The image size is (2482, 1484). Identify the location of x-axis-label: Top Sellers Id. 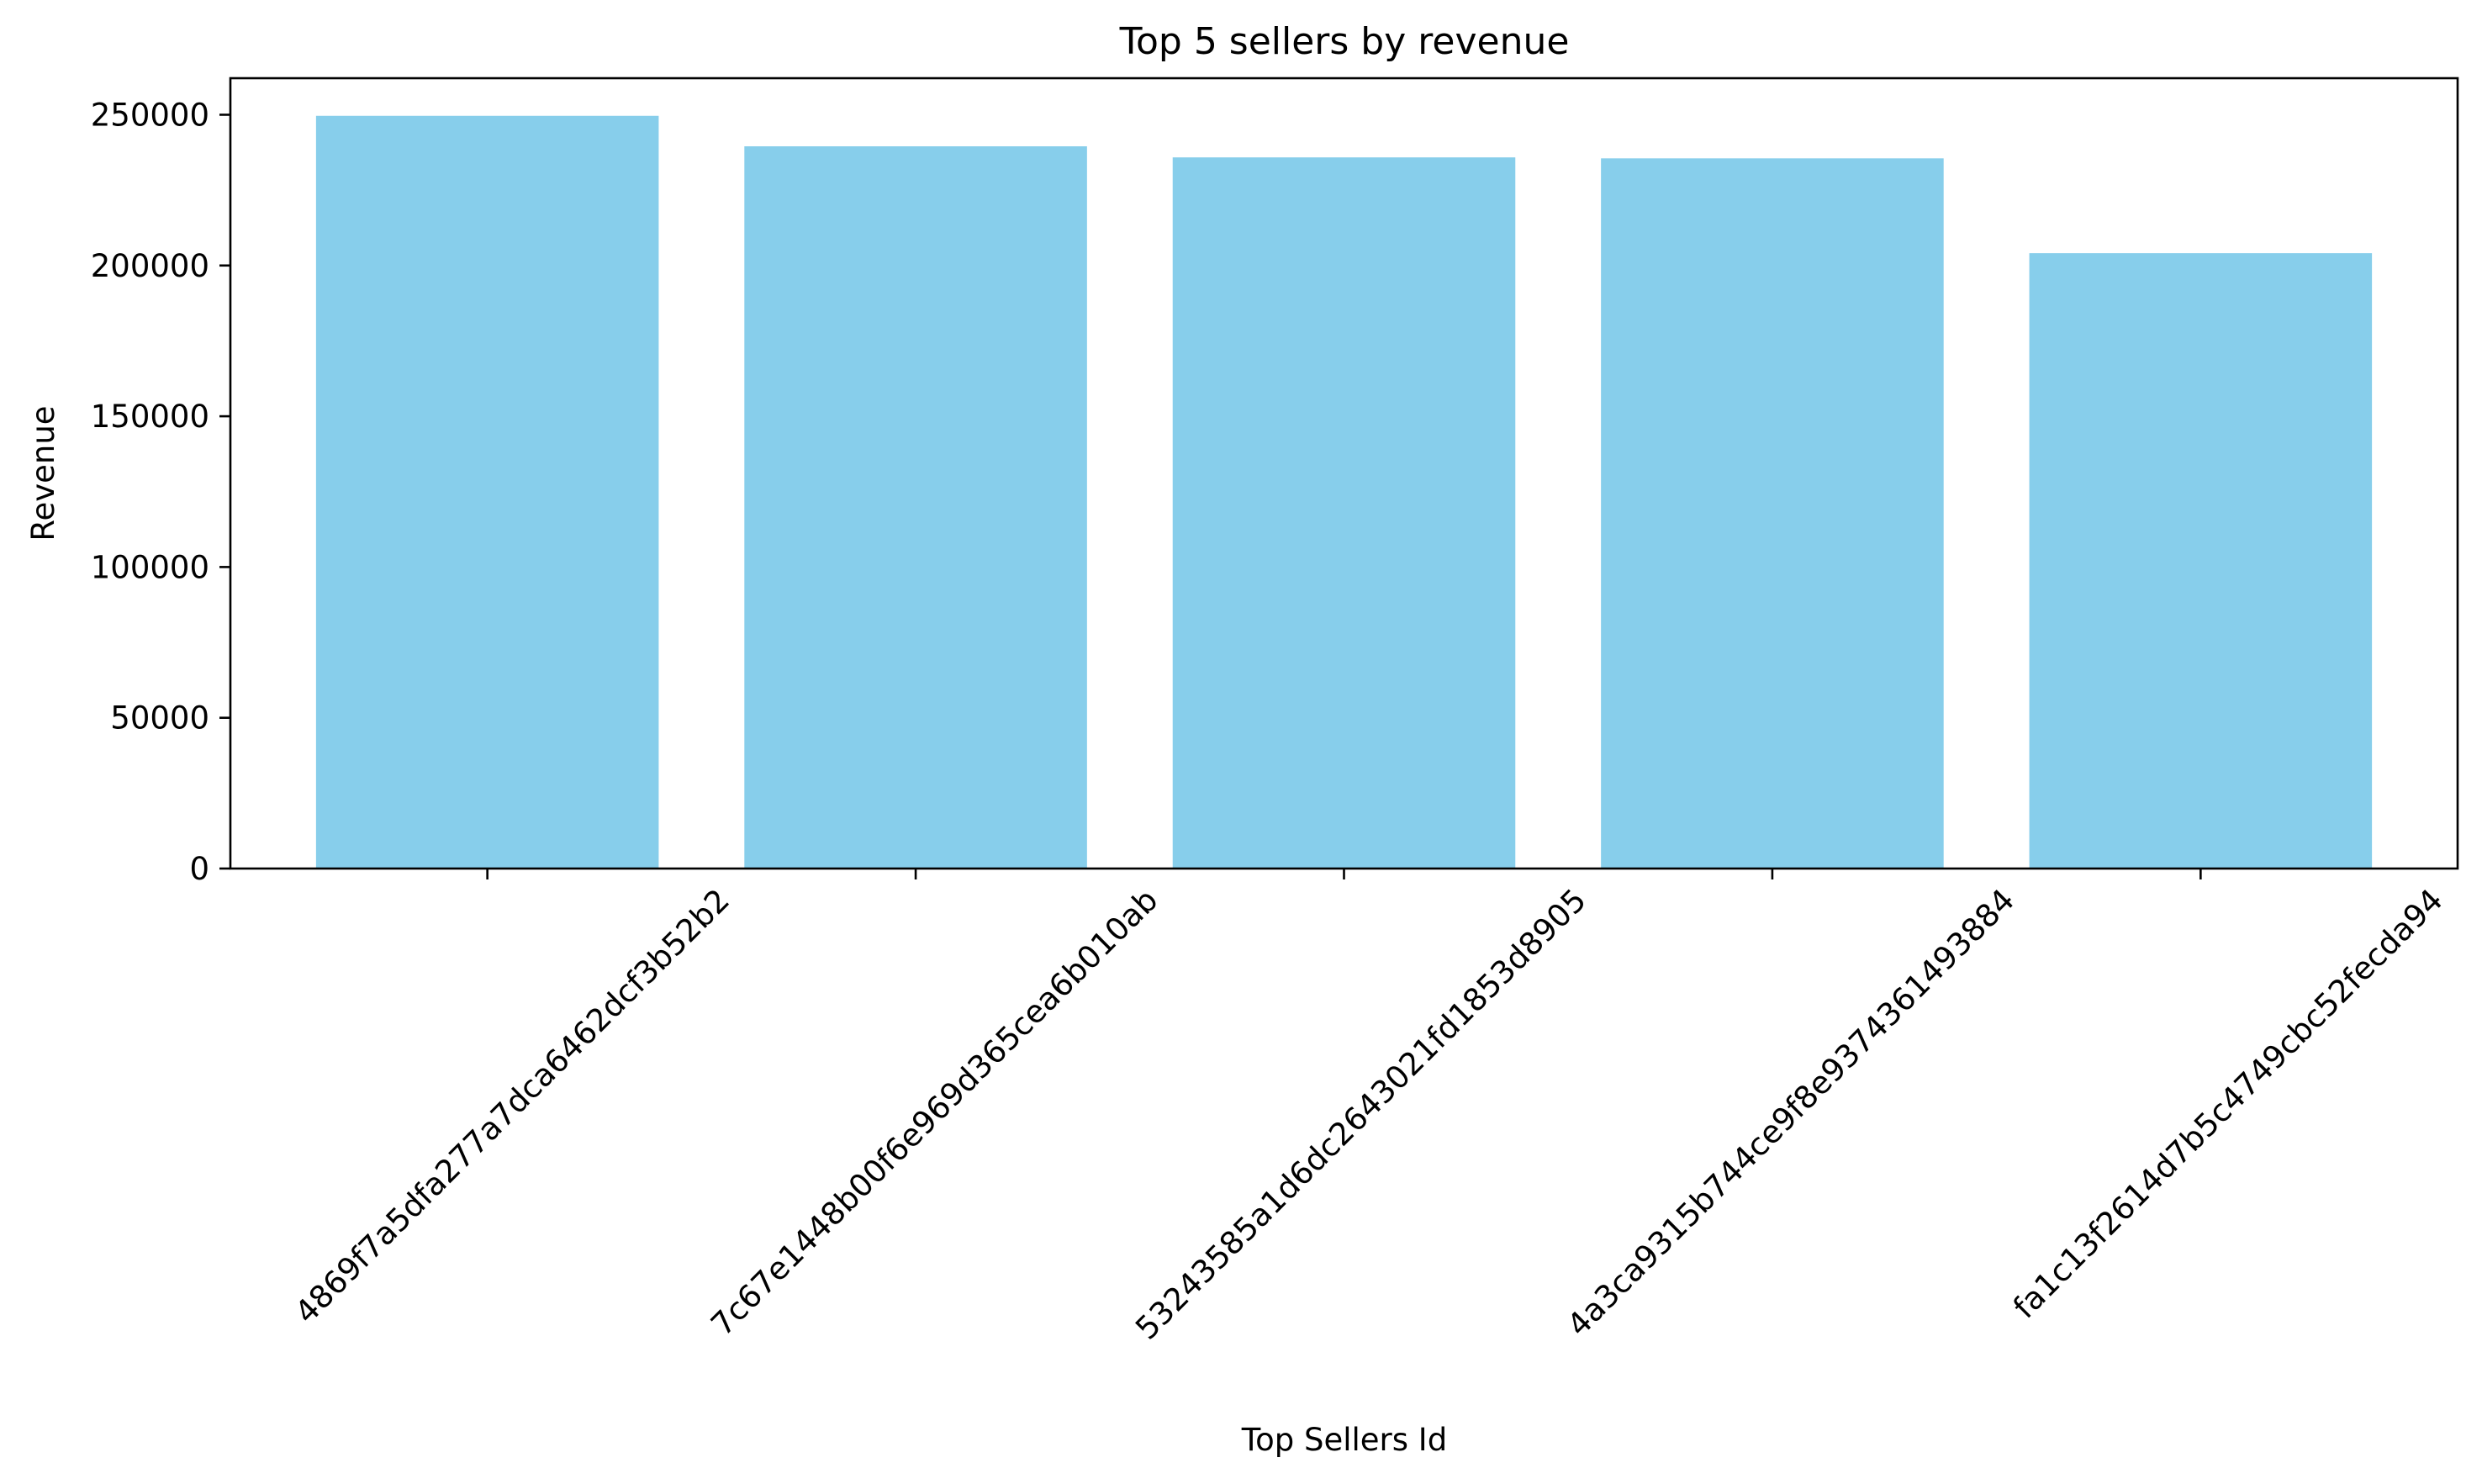
(1344, 1440).